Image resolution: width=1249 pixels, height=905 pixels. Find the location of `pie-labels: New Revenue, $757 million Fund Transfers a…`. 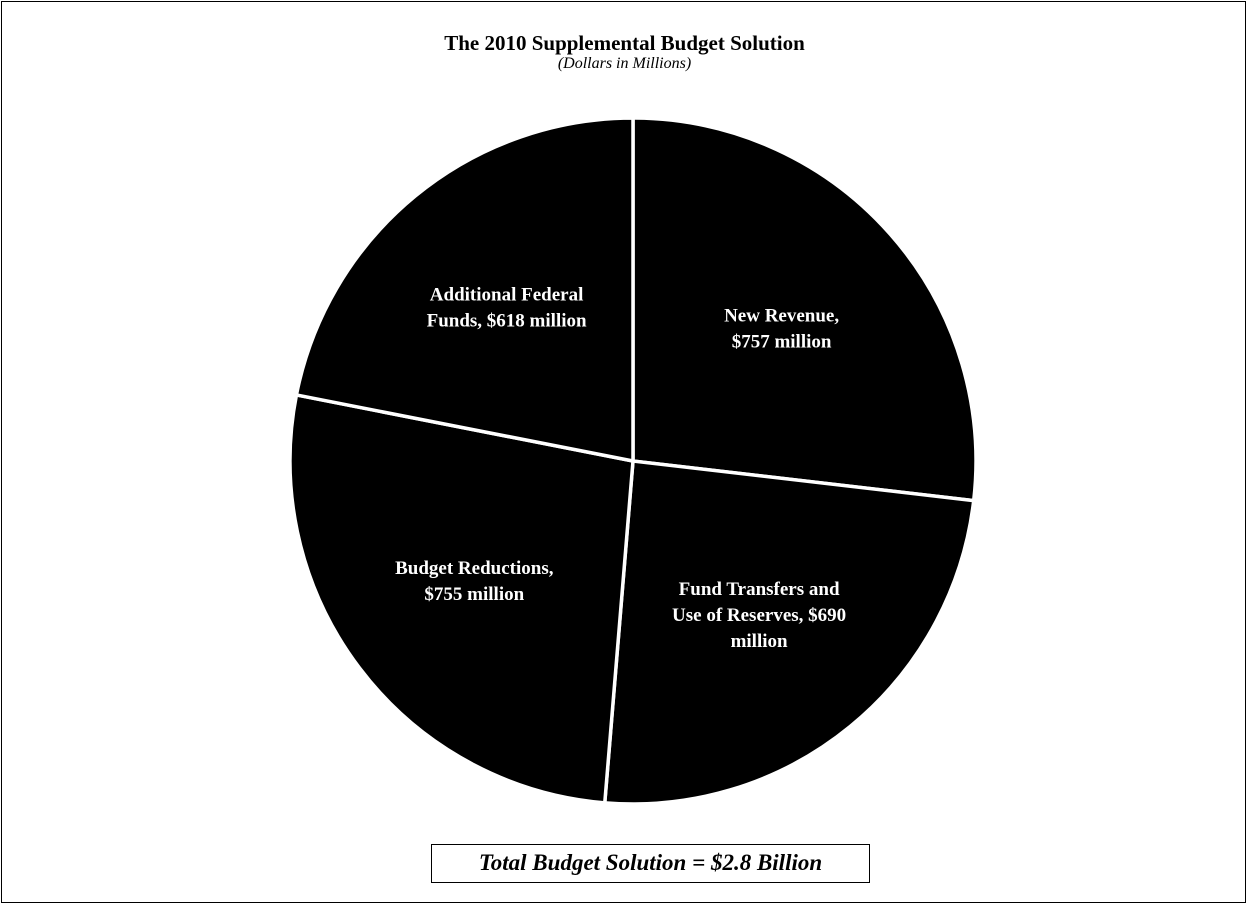

pie-labels: New Revenue, $757 million Fund Transfers a… is located at coordinates (620, 468).